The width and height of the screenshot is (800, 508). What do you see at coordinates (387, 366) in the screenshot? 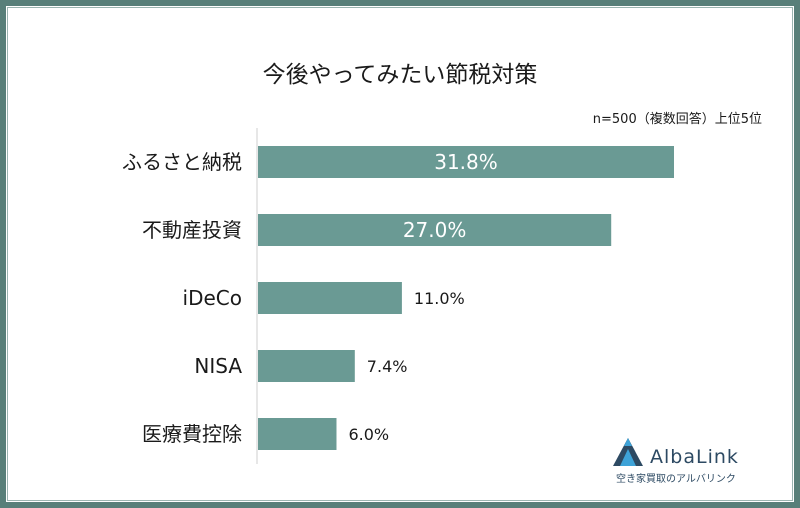
I see `data-label: 7.4%` at bounding box center [387, 366].